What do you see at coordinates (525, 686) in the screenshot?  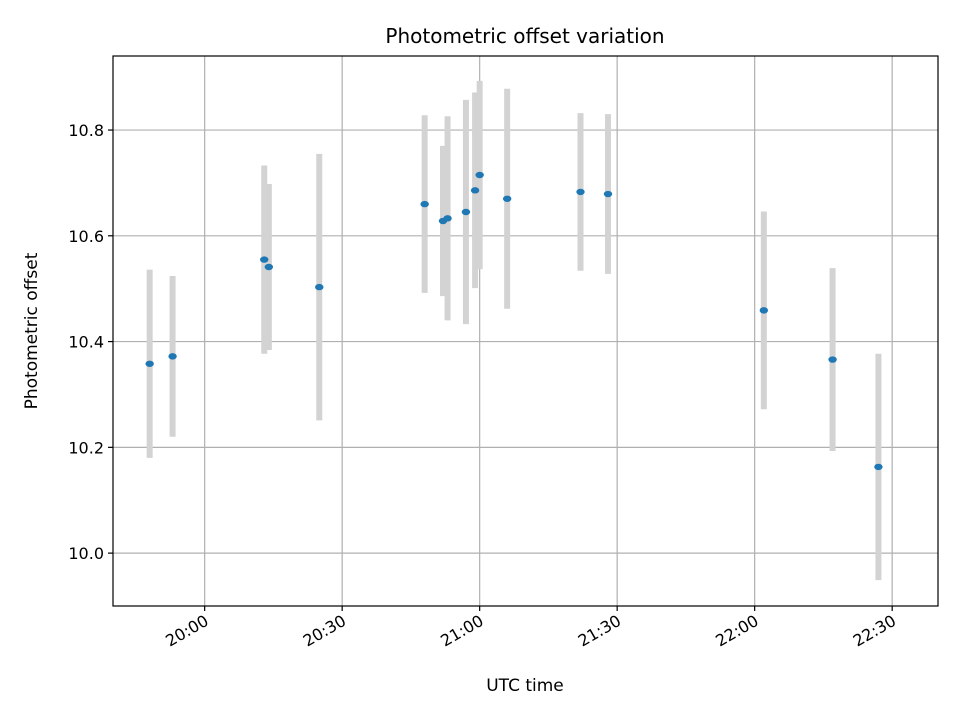 I see `x-axis-label: UTC time` at bounding box center [525, 686].